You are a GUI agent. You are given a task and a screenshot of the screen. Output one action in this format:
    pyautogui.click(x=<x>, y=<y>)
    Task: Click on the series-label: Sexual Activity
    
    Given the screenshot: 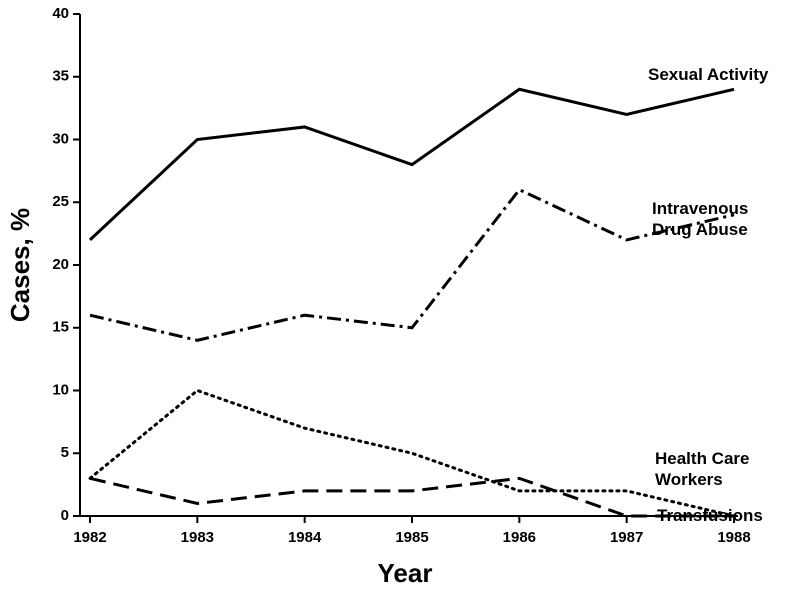 What is the action you would take?
    pyautogui.click(x=708, y=74)
    